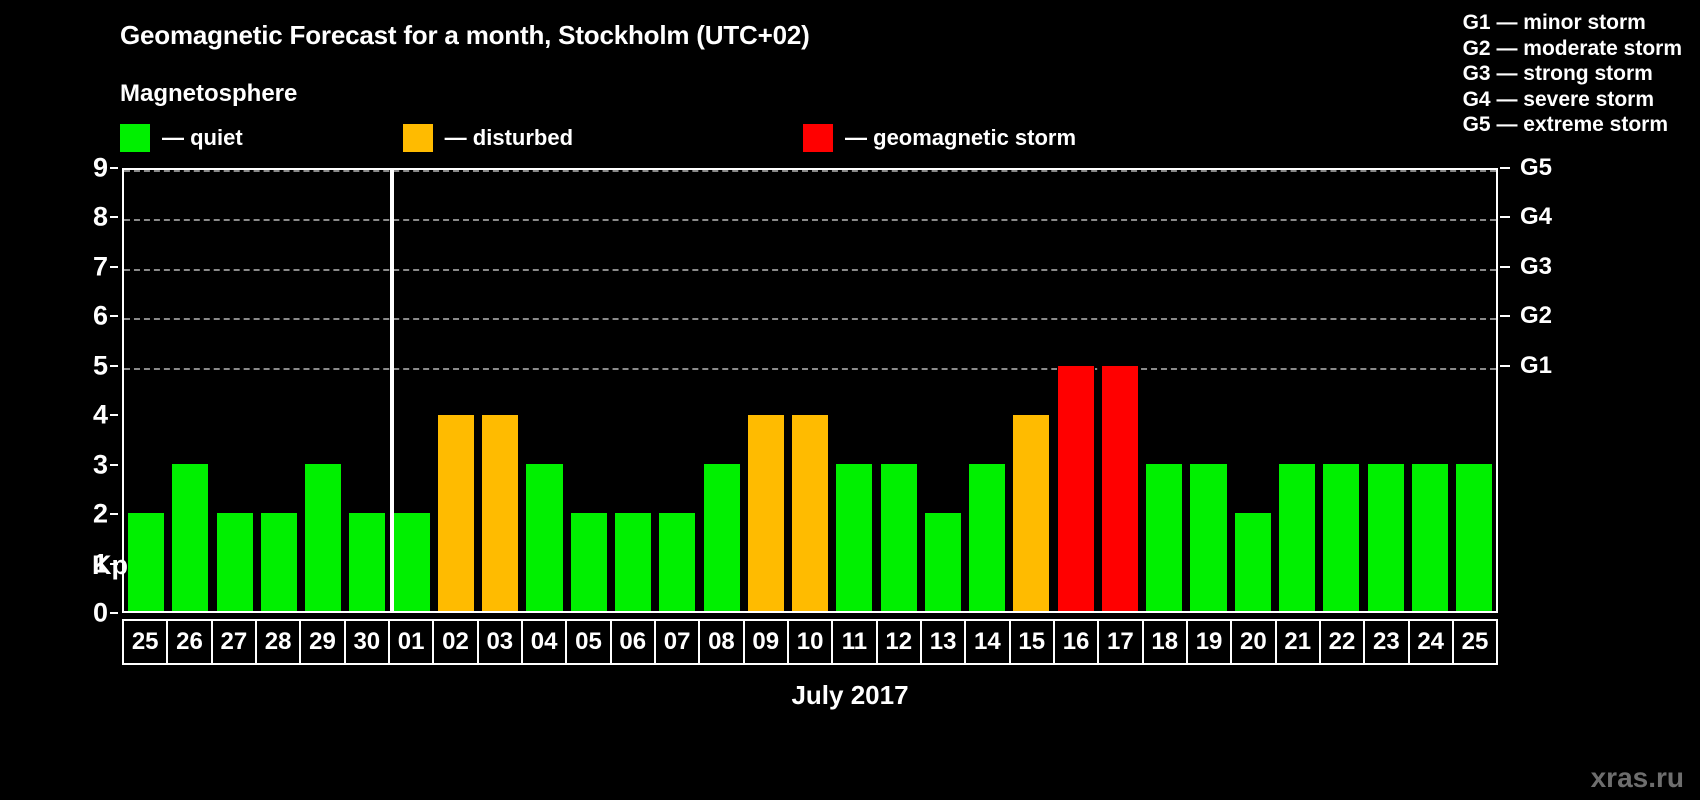 Image resolution: width=1700 pixels, height=800 pixels. Describe the element at coordinates (944, 642) in the screenshot. I see `date-cell: 13` at that location.